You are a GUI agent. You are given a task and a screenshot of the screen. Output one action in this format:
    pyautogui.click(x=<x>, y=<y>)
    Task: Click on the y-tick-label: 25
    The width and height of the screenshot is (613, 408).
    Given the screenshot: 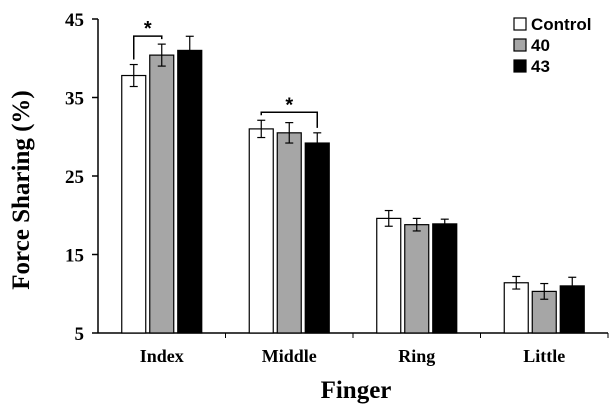 What is the action you would take?
    pyautogui.click(x=74, y=177)
    